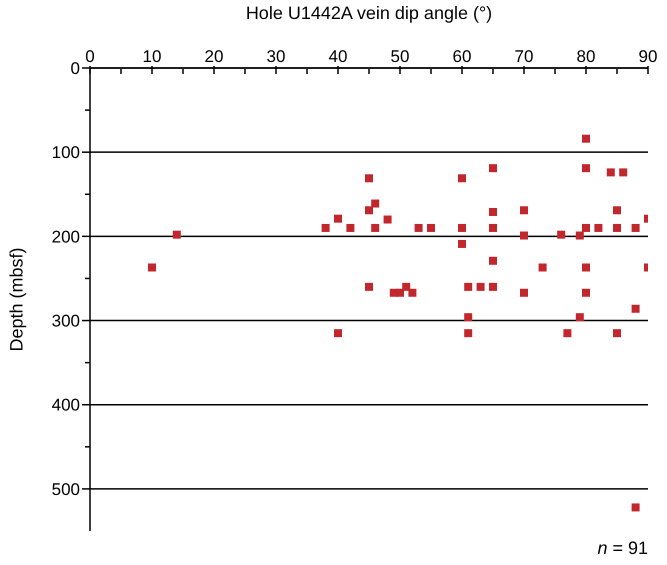 Image resolution: width=667 pixels, height=565 pixels. What do you see at coordinates (66, 489) in the screenshot?
I see `y-tick-label: 500` at bounding box center [66, 489].